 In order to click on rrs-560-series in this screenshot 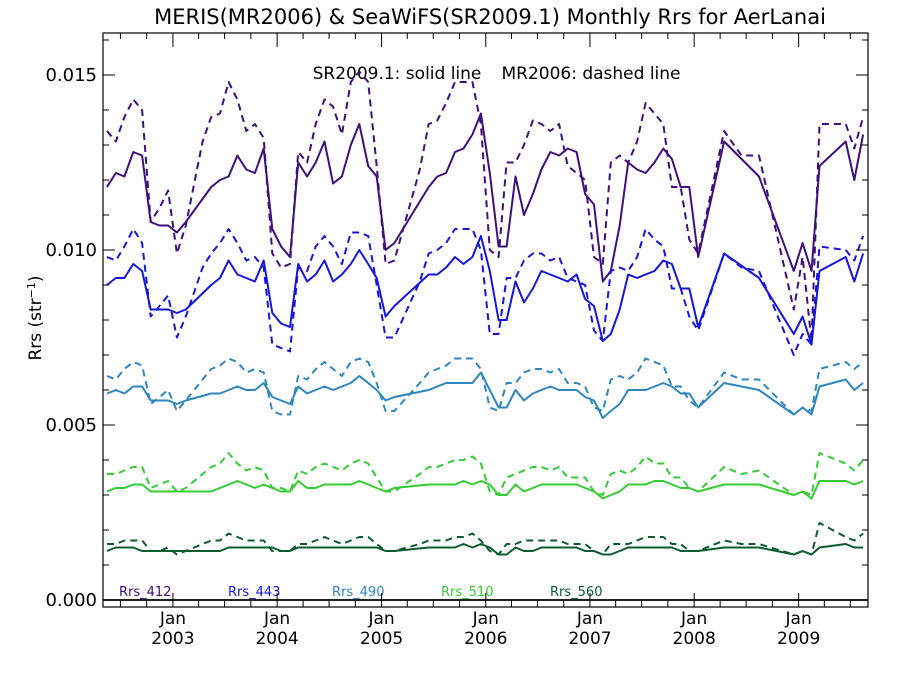, I will do `click(485, 539)`.